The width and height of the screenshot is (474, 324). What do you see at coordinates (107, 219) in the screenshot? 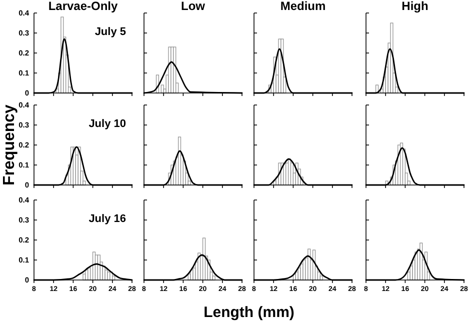
I see `annotation: July 16` at bounding box center [107, 219].